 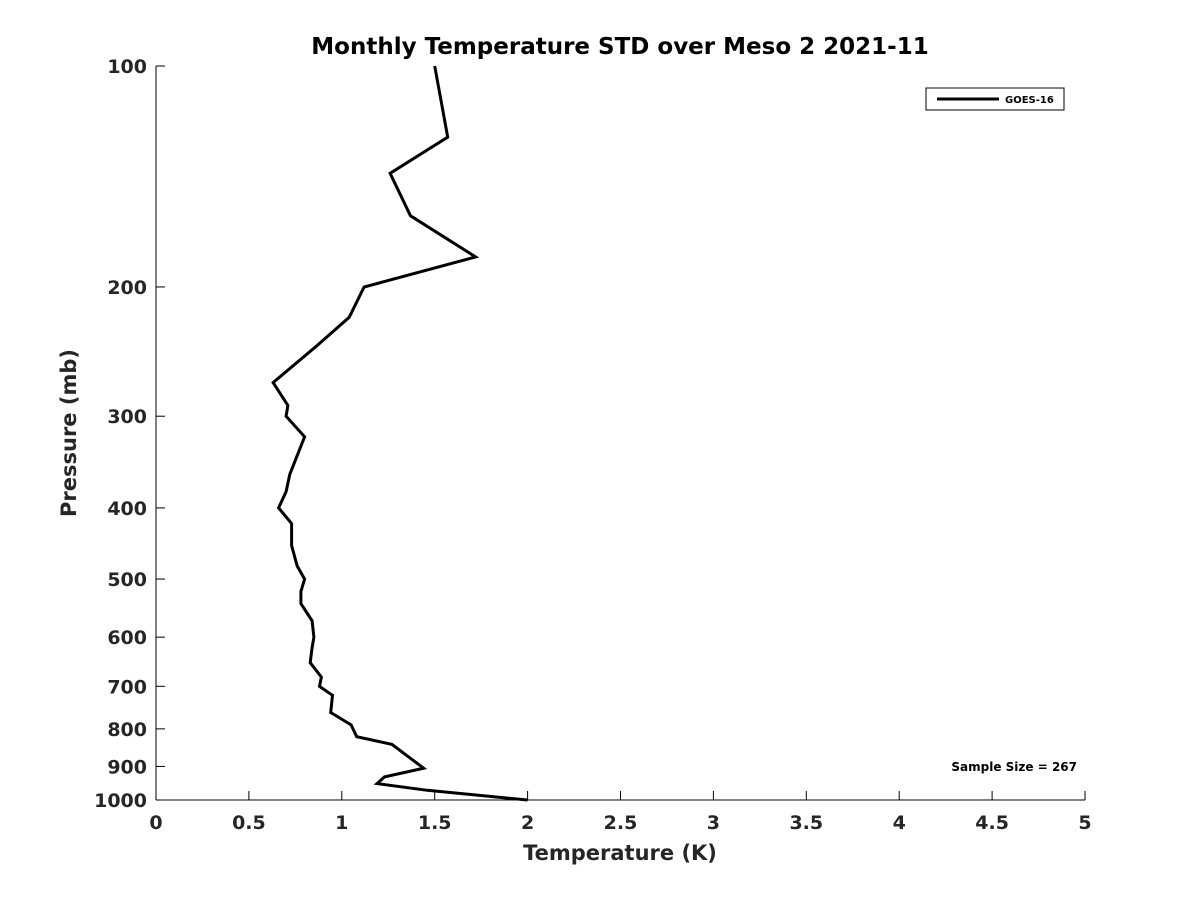 I want to click on y-axis-title: Pressure (mb), so click(x=69, y=433).